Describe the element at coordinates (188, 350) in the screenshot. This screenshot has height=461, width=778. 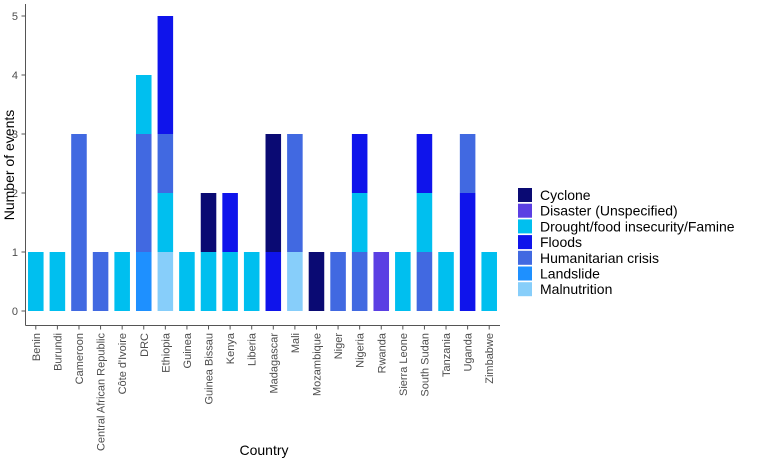
I see `x-tick-label: Guinea` at that location.